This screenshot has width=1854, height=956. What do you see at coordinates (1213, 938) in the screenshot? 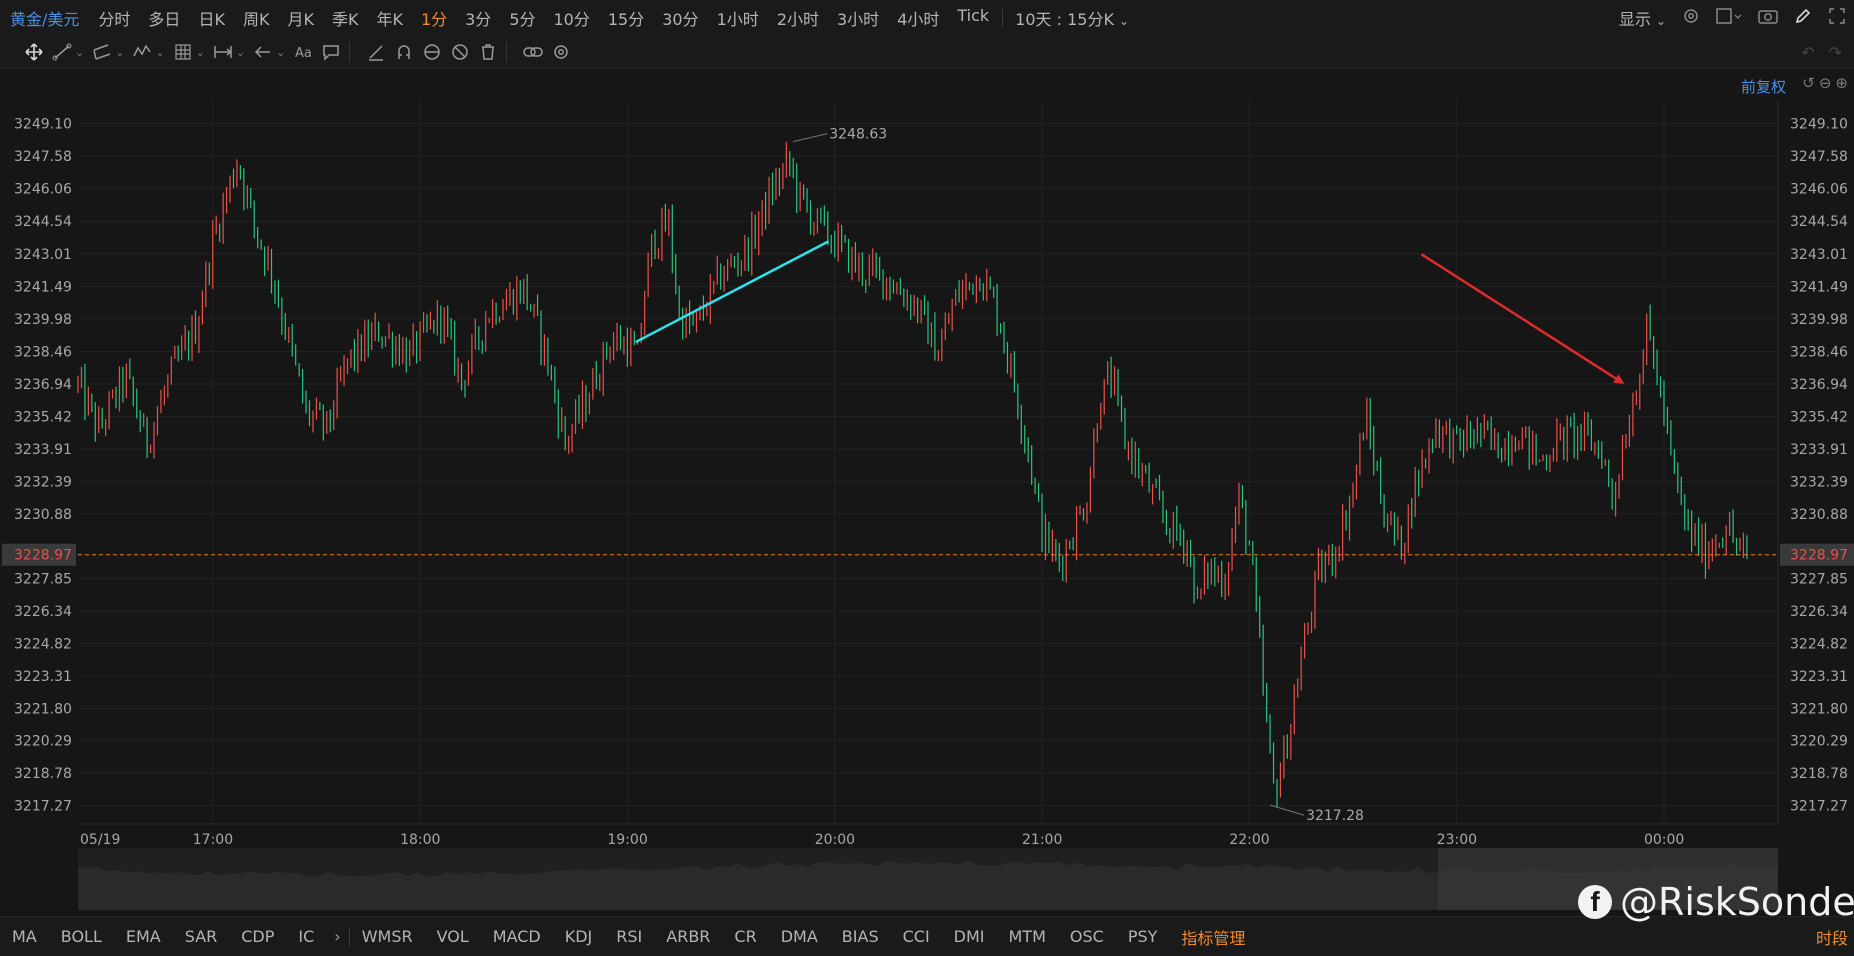
I see `indicator-manager-button: 指标管理` at bounding box center [1213, 938].